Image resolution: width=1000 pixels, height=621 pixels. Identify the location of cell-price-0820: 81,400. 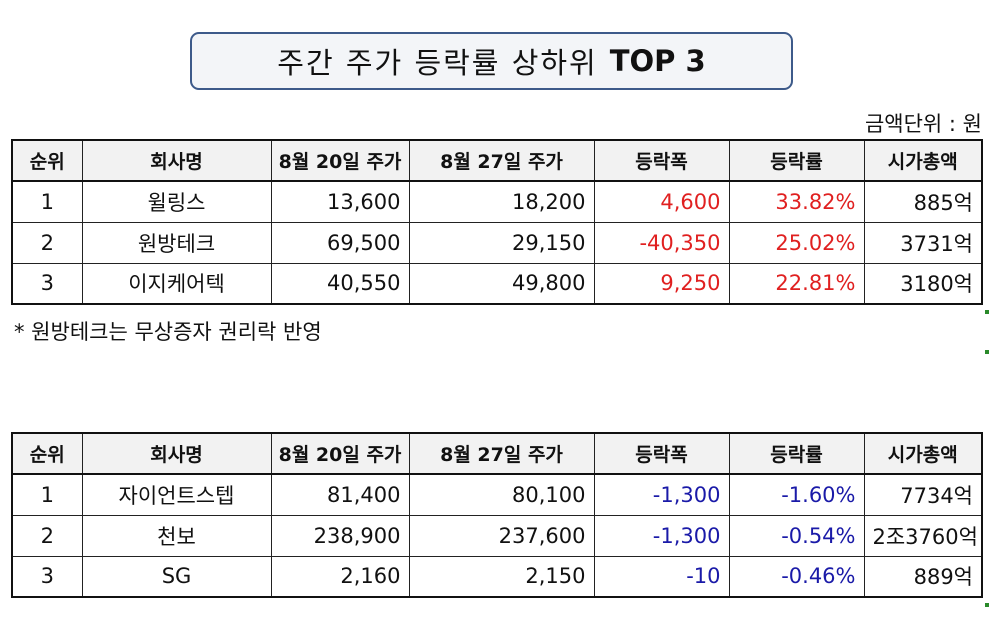
(340, 494).